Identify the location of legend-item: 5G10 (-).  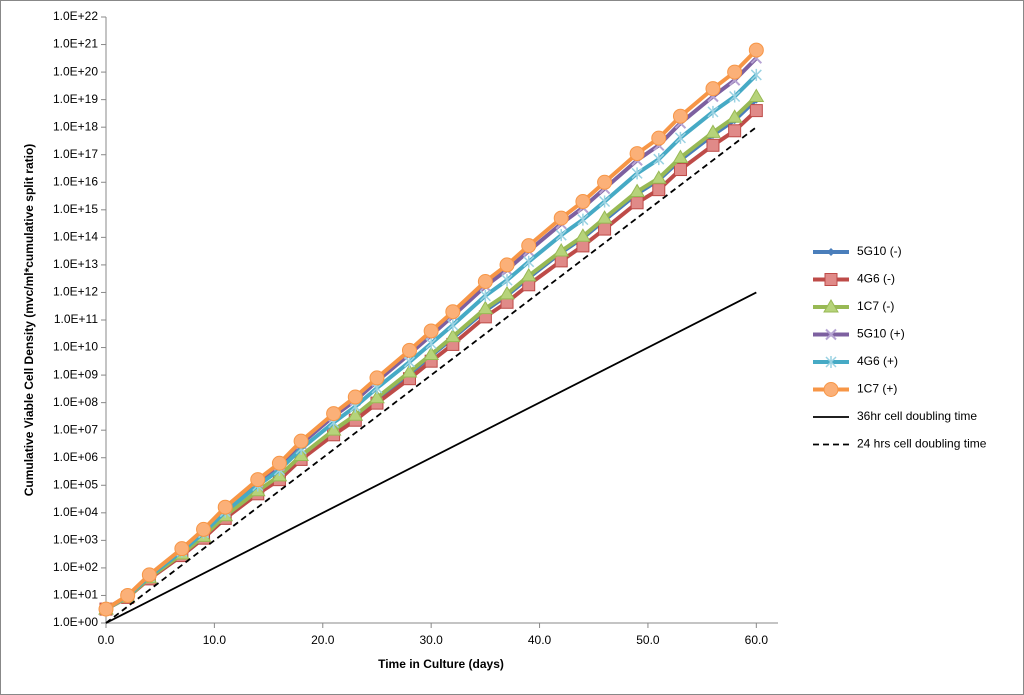
(857, 251).